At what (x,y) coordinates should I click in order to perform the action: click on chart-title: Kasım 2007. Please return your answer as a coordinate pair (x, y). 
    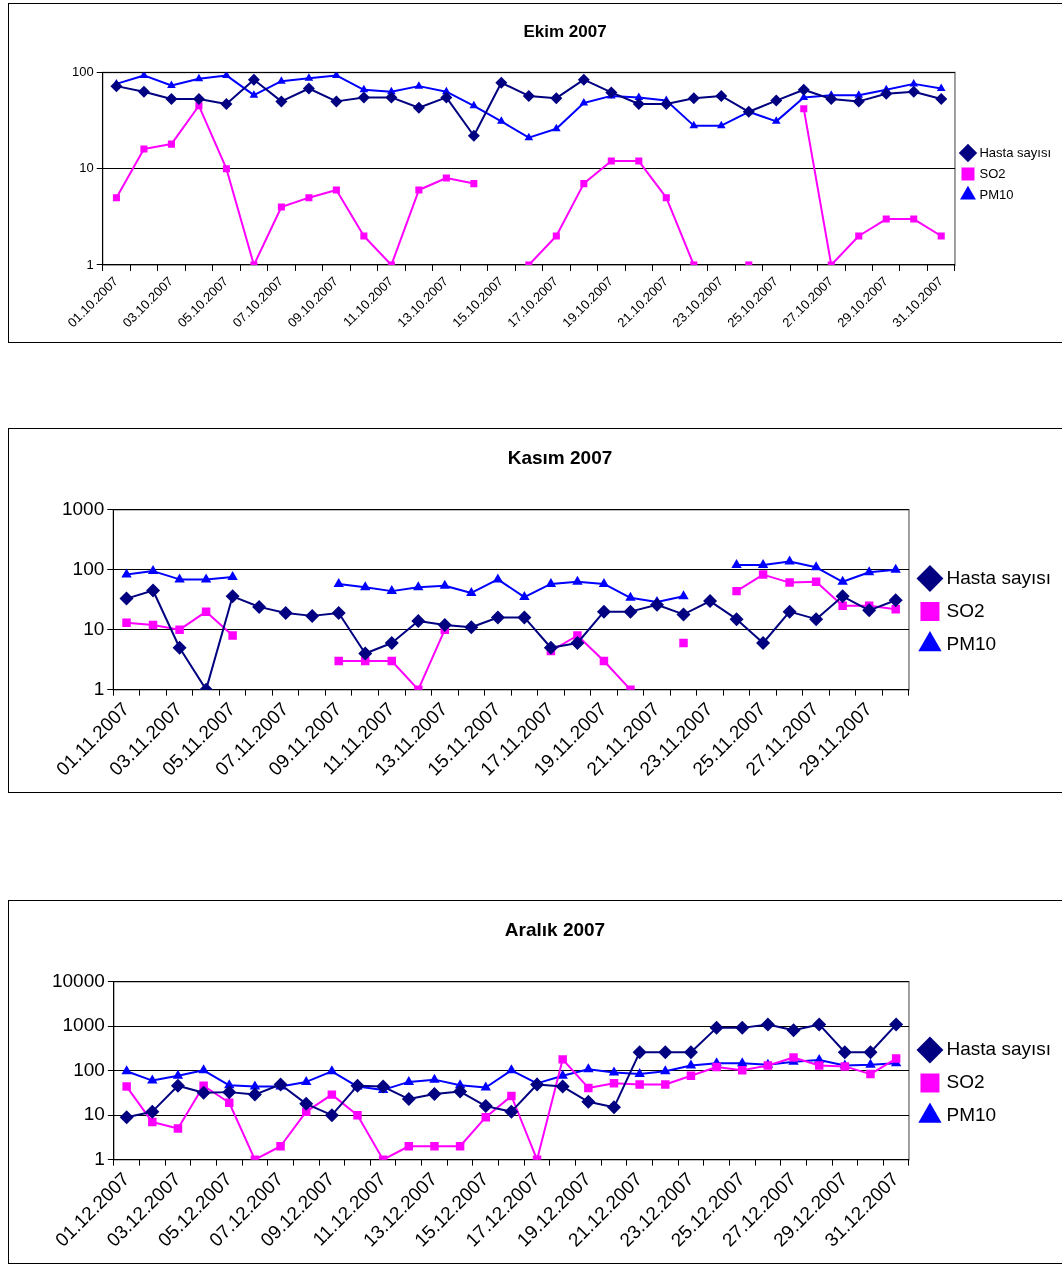
    Looking at the image, I should click on (560, 457).